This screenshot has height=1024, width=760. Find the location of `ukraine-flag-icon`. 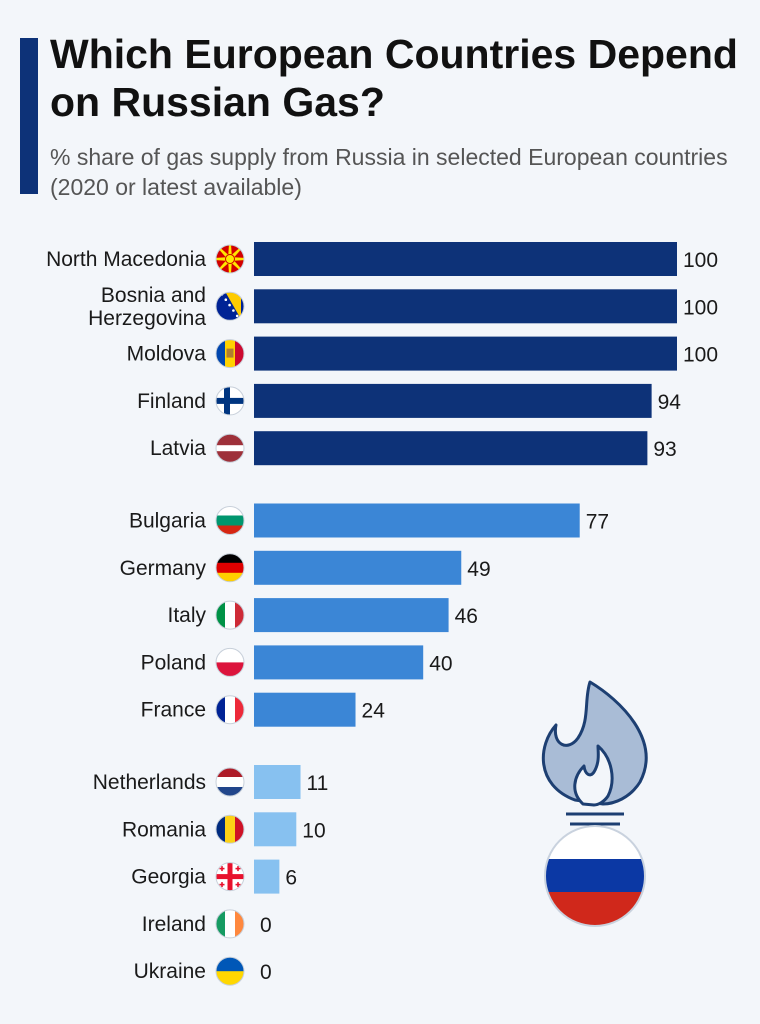

ukraine-flag-icon is located at coordinates (230, 971).